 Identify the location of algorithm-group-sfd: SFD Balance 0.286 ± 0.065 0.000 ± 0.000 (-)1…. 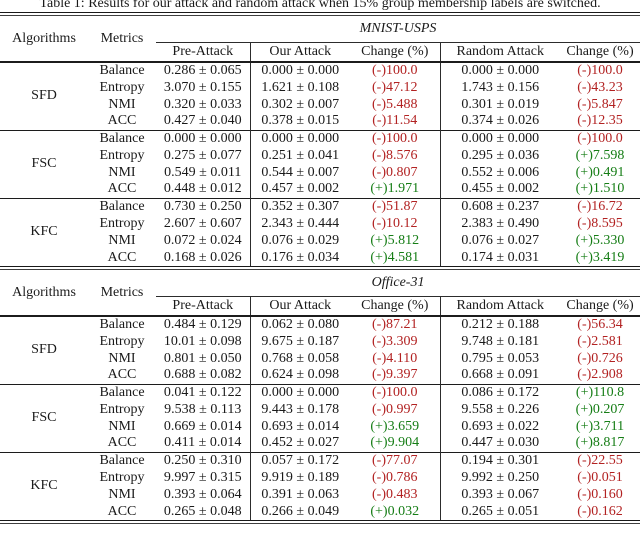
(320, 96).